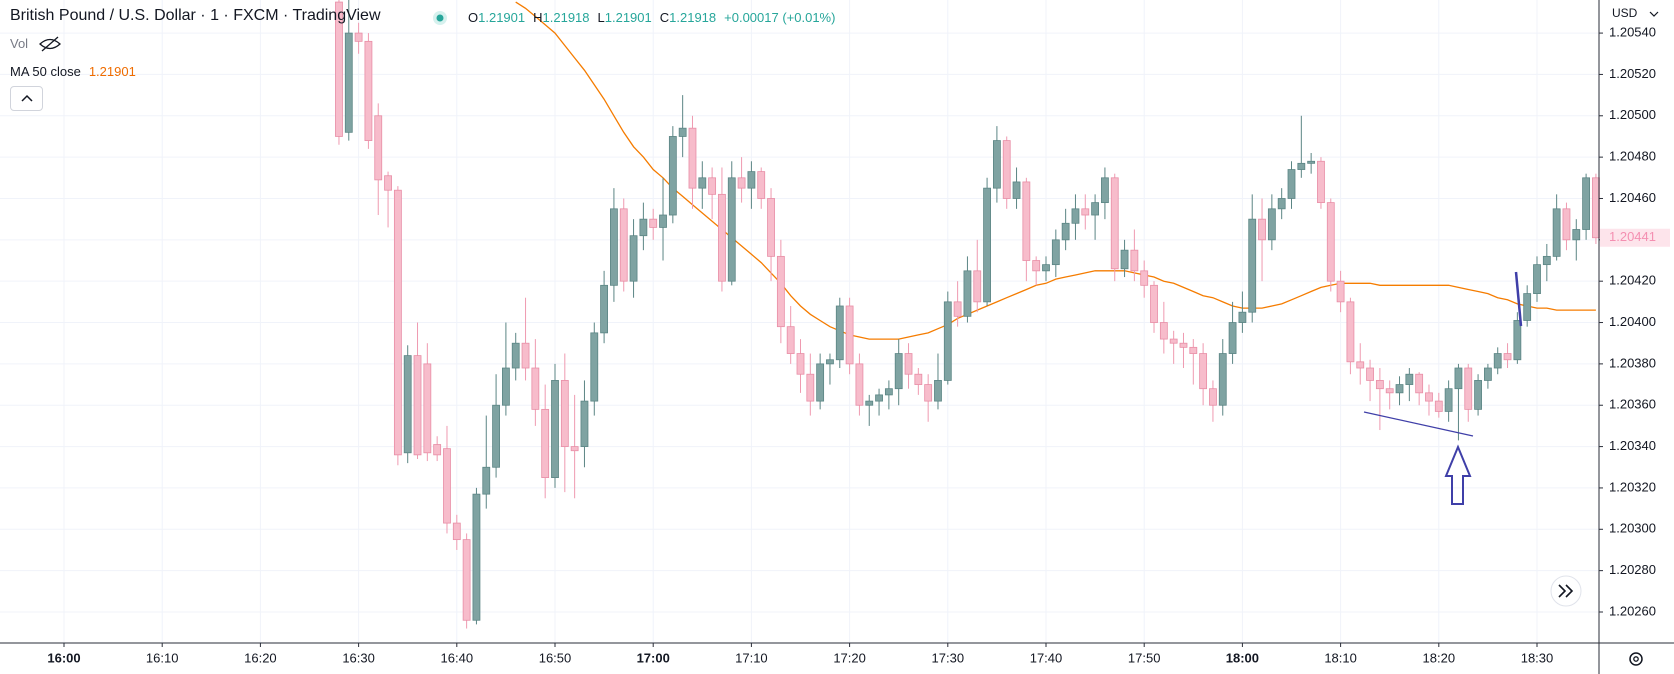  I want to click on y-tick-label: 1.20460, so click(1632, 197).